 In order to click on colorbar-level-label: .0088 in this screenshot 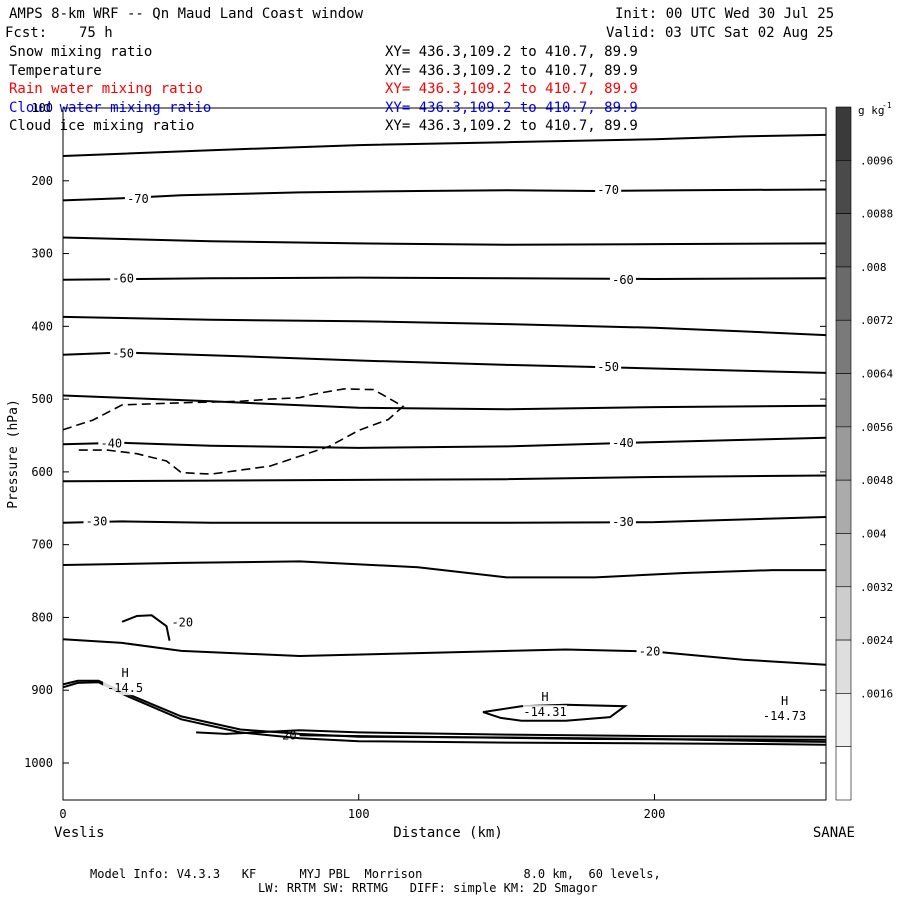, I will do `click(876, 214)`.